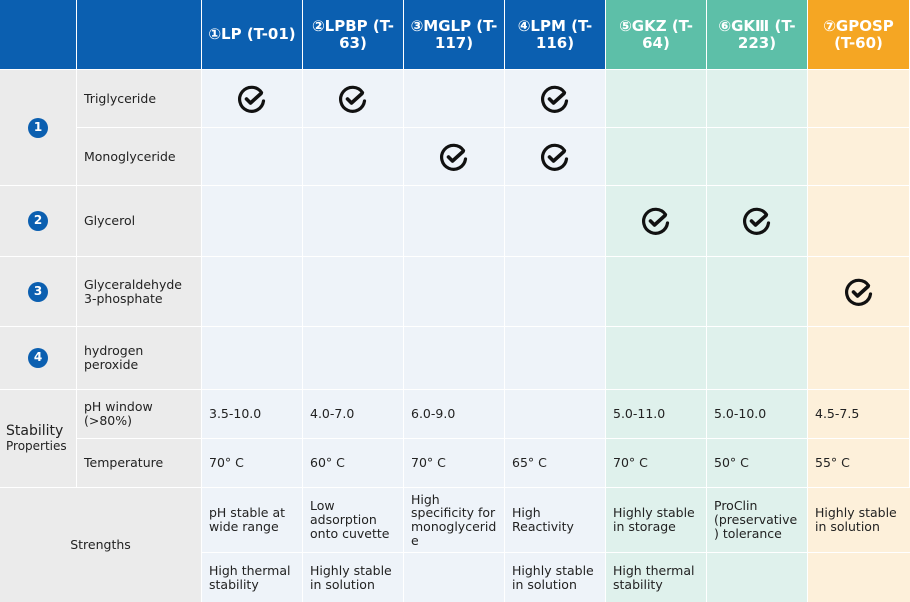  I want to click on column-header: ⑥GKⅢ (T-223), so click(757, 34).